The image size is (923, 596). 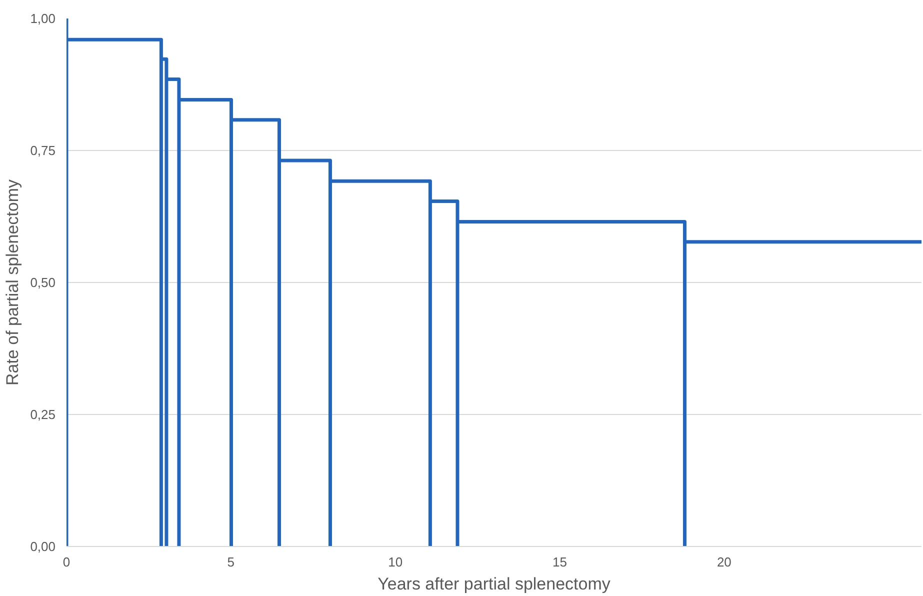 I want to click on x-tick-label: 15, so click(x=560, y=562).